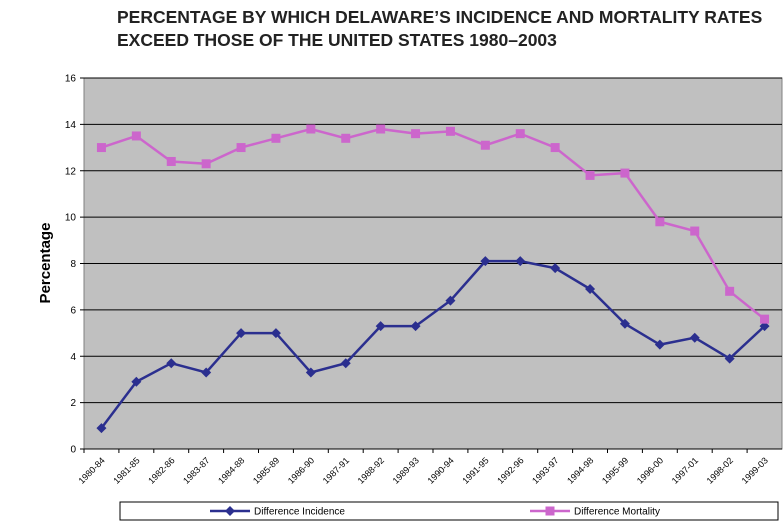 The height and width of the screenshot is (525, 784). I want to click on y-tick-label: 2, so click(73, 403).